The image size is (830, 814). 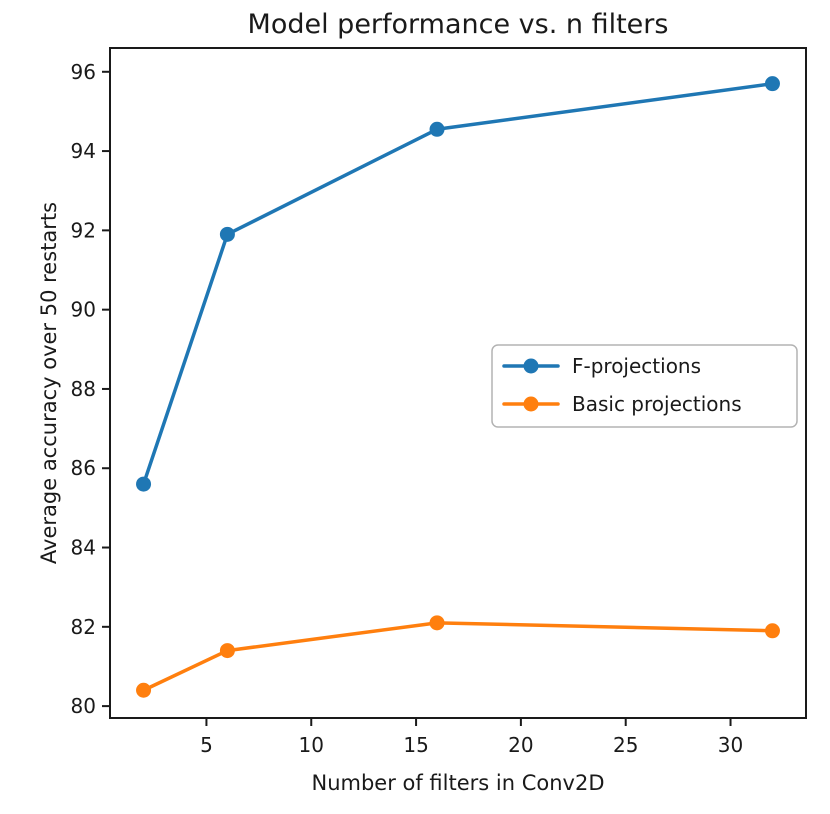 What do you see at coordinates (458, 656) in the screenshot?
I see `series-line-basic-projections` at bounding box center [458, 656].